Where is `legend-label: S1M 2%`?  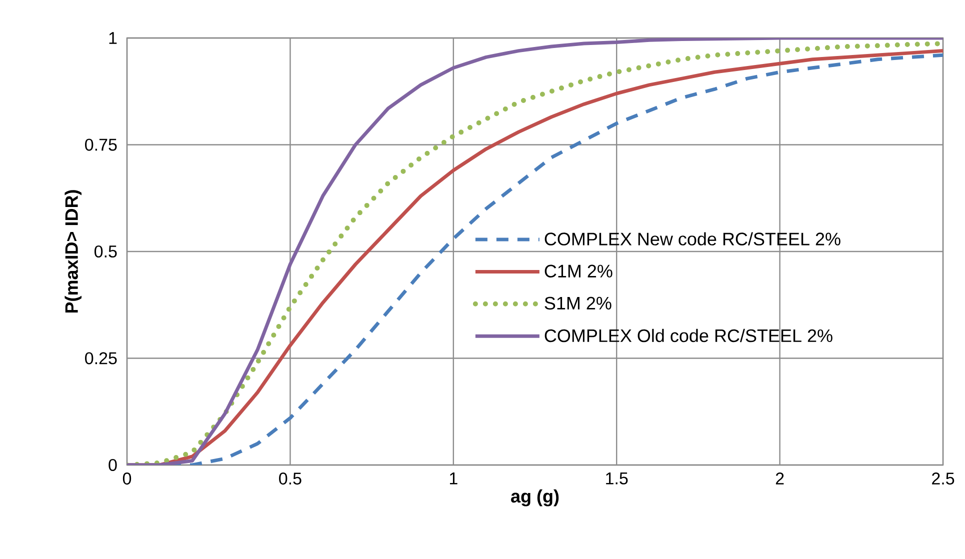
legend-label: S1M 2% is located at coordinates (578, 303).